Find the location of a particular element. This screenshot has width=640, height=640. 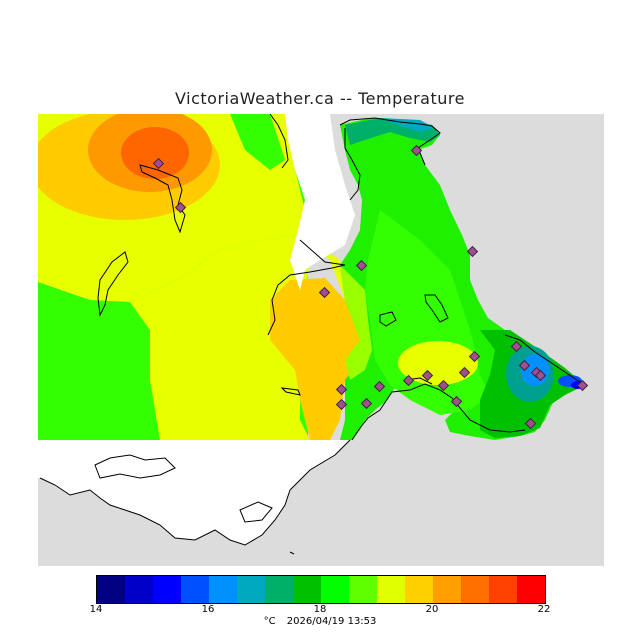

legend-unit: °C is located at coordinates (269, 621).